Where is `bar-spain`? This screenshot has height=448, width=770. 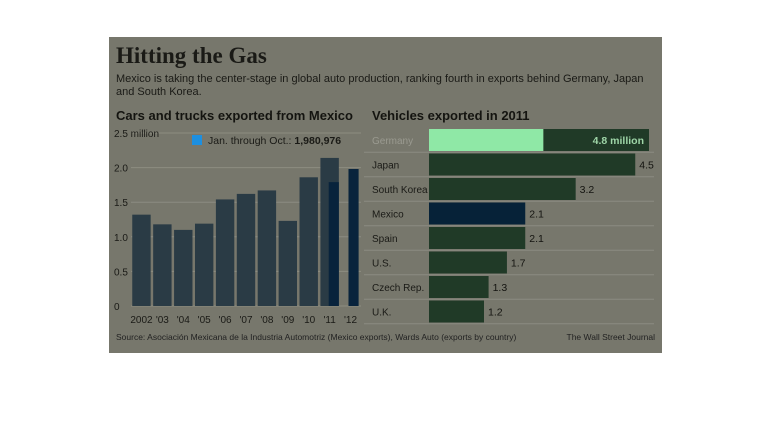
bar-spain is located at coordinates (477, 238).